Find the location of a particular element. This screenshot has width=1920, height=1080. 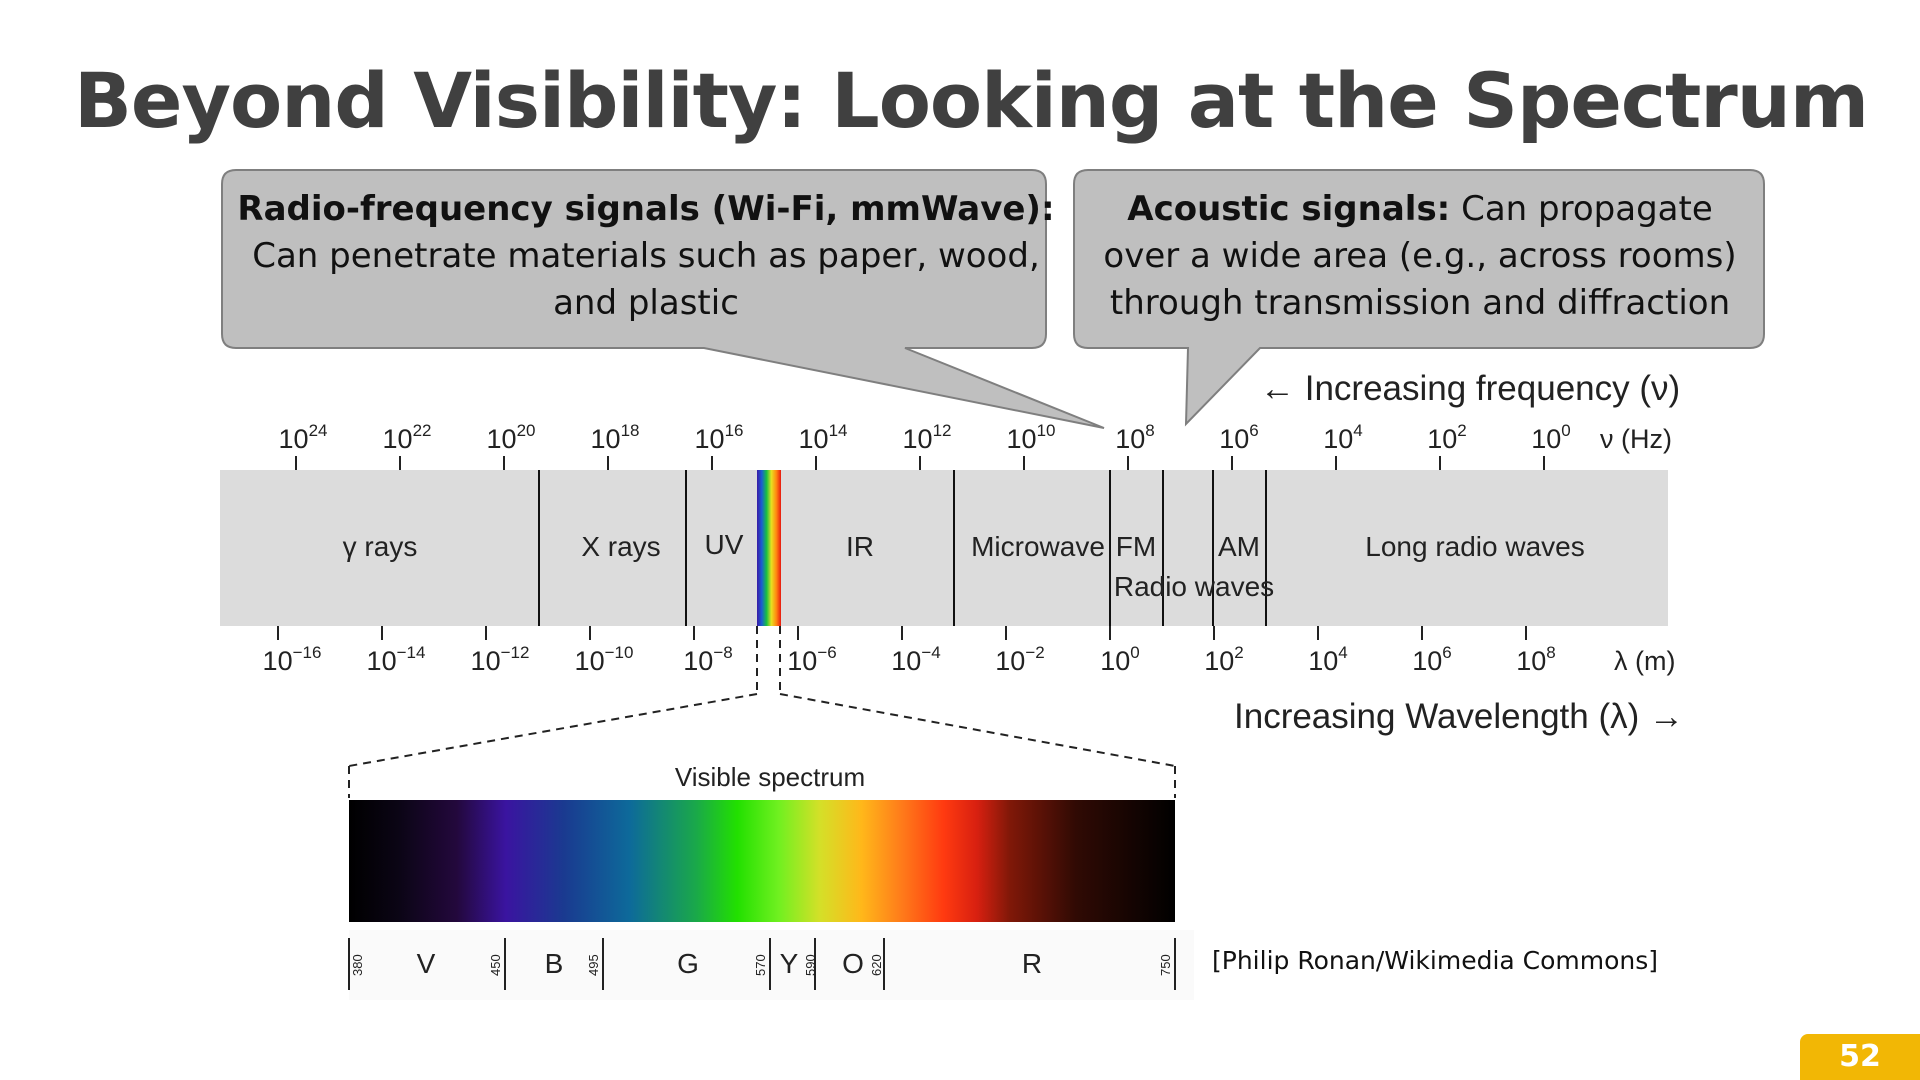

callout-rf-bubble is located at coordinates (663, 299).